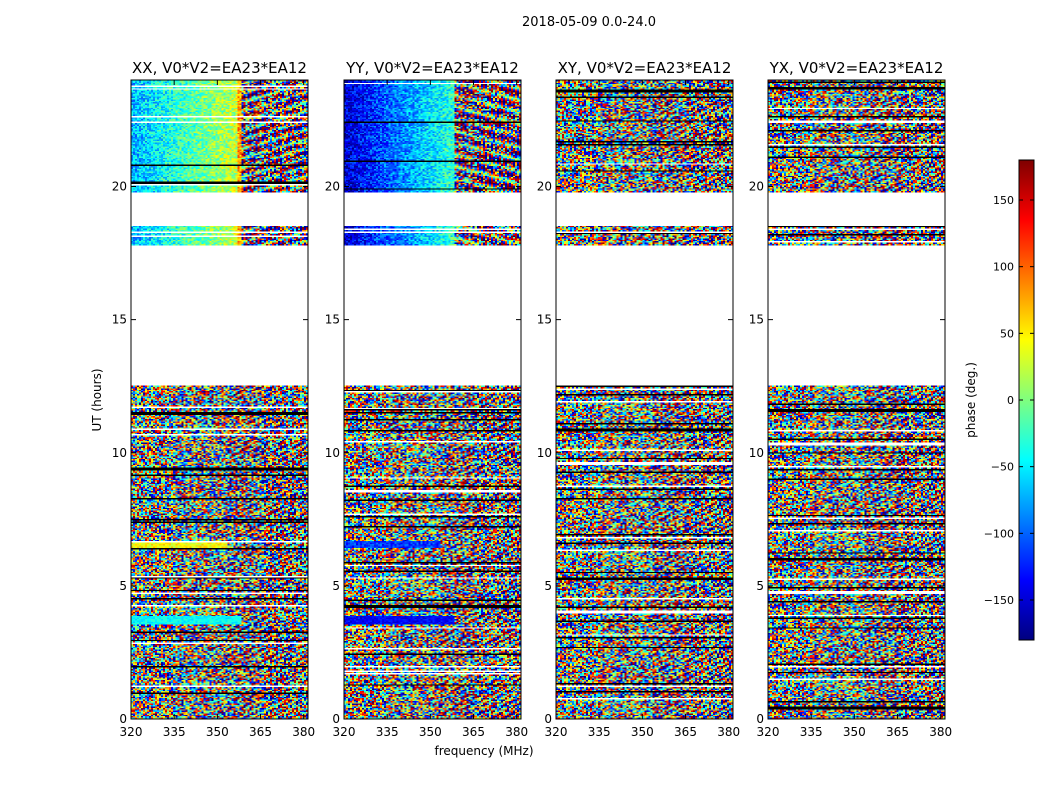  Describe the element at coordinates (645, 68) in the screenshot. I see `panel-title: XY, V0*V2=EA23*EA12` at that location.